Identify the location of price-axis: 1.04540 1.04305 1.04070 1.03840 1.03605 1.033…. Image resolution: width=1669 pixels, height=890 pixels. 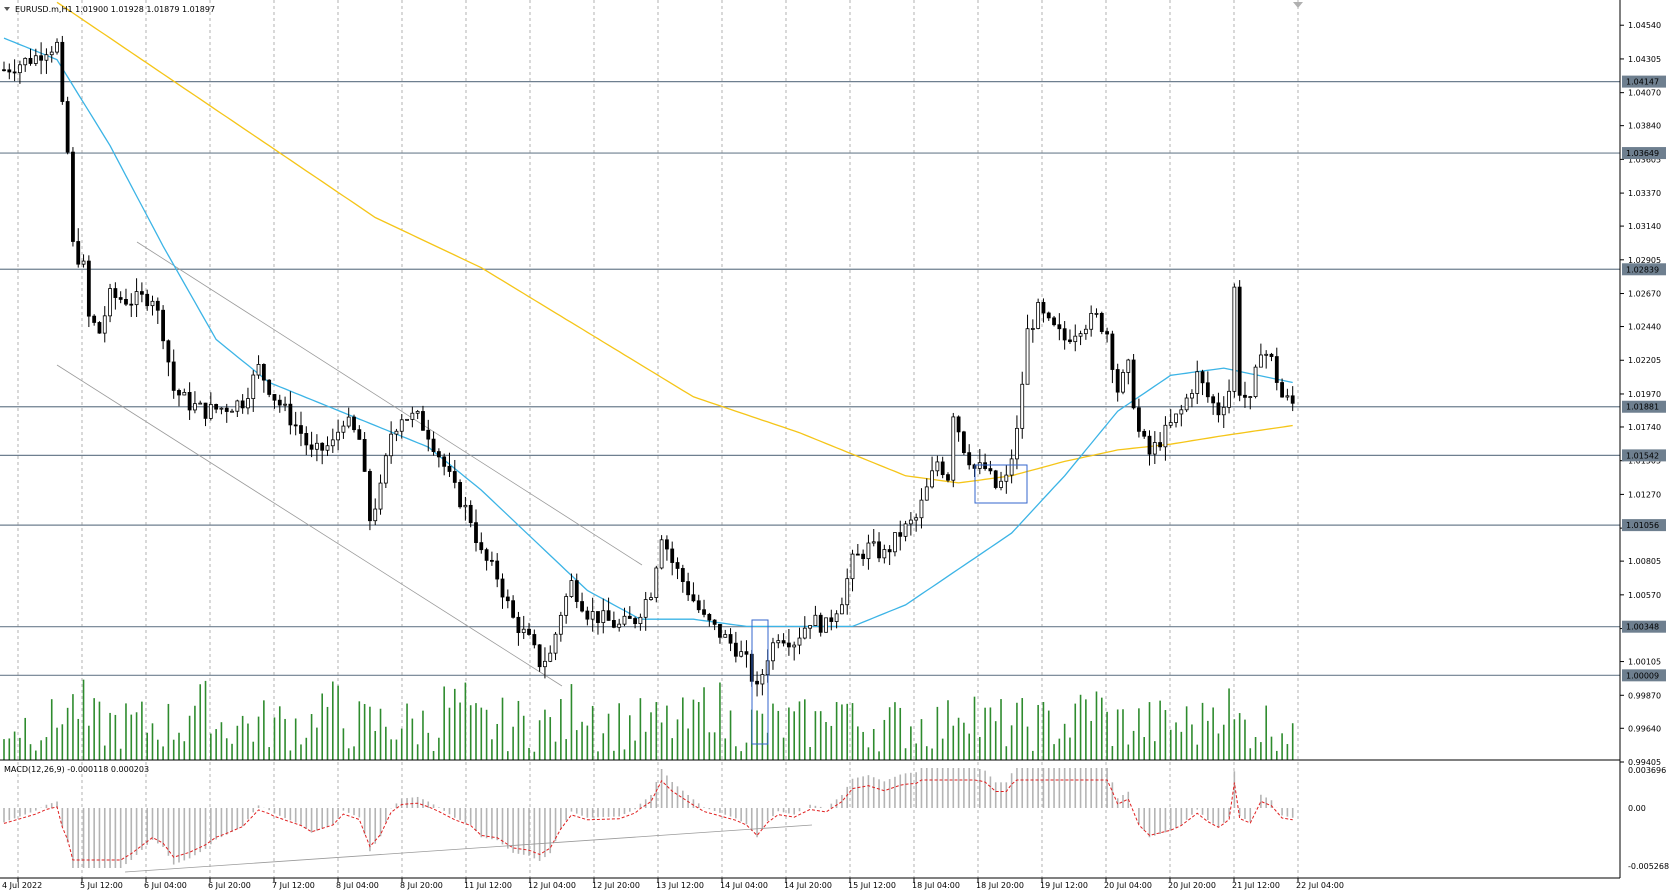
(1644, 446).